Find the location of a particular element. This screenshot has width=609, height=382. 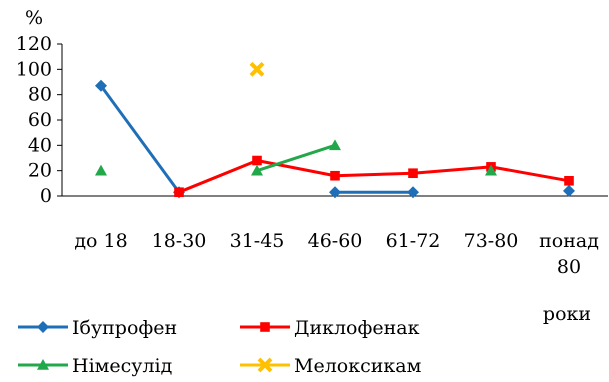

legend-item: Диклофенак is located at coordinates (330, 328).